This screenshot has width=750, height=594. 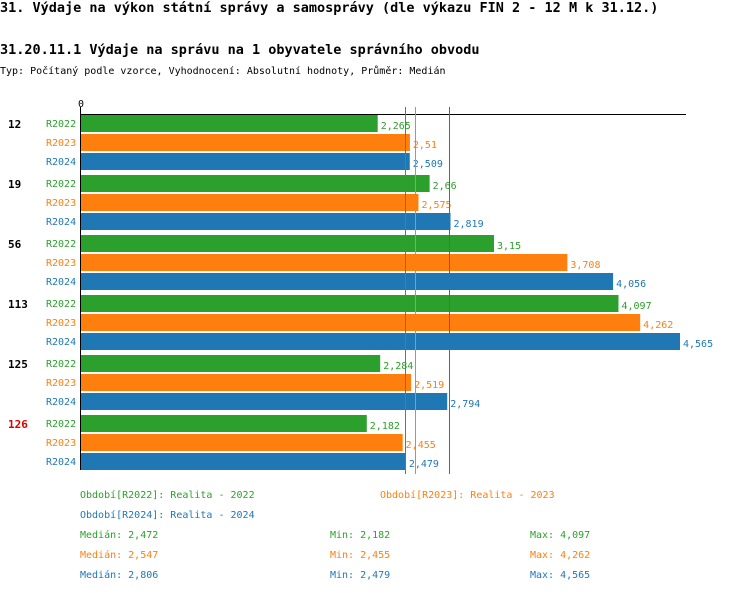 I want to click on bar-126-R2022, so click(x=224, y=423).